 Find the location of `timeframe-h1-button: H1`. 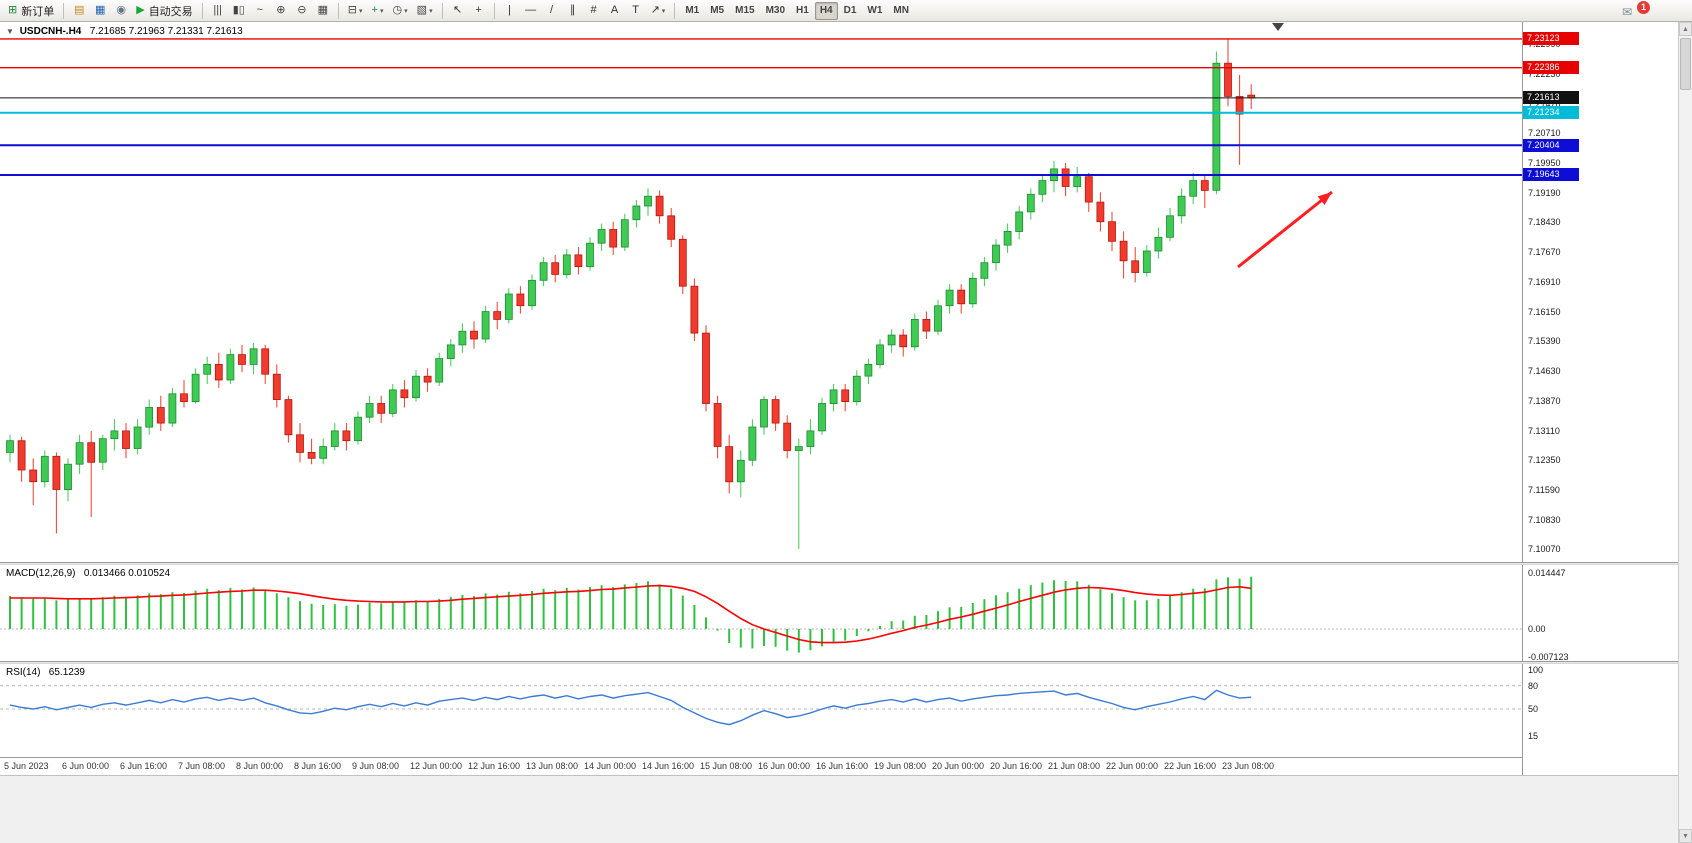

timeframe-h1-button: H1 is located at coordinates (802, 10).